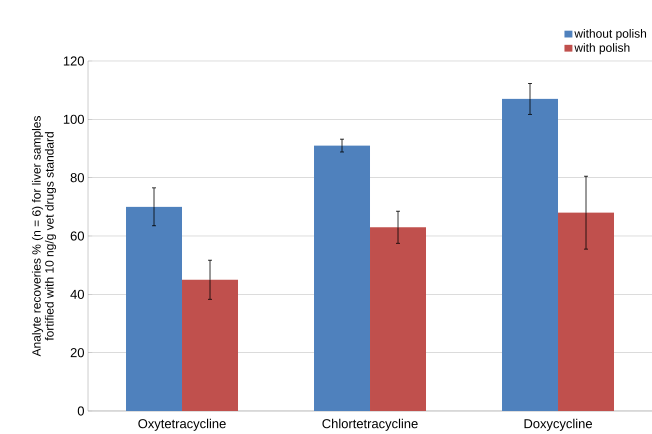  What do you see at coordinates (74, 61) in the screenshot?
I see `y-tick-label: 120` at bounding box center [74, 61].